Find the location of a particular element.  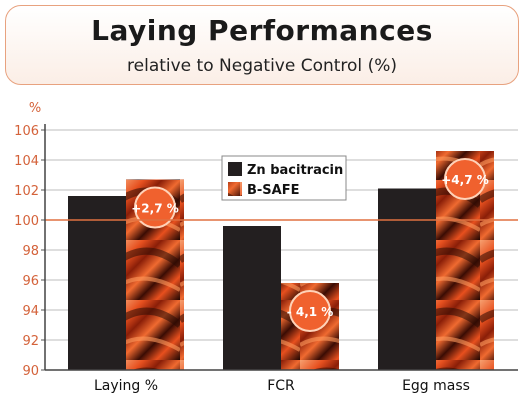

y-axis-unit: % is located at coordinates (35, 108).